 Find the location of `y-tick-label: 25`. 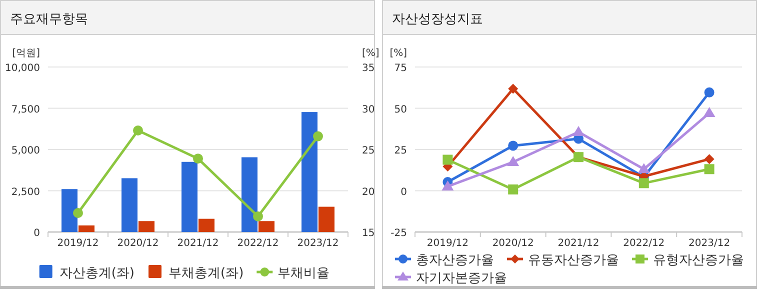

y-tick-label: 25 is located at coordinates (400, 151).